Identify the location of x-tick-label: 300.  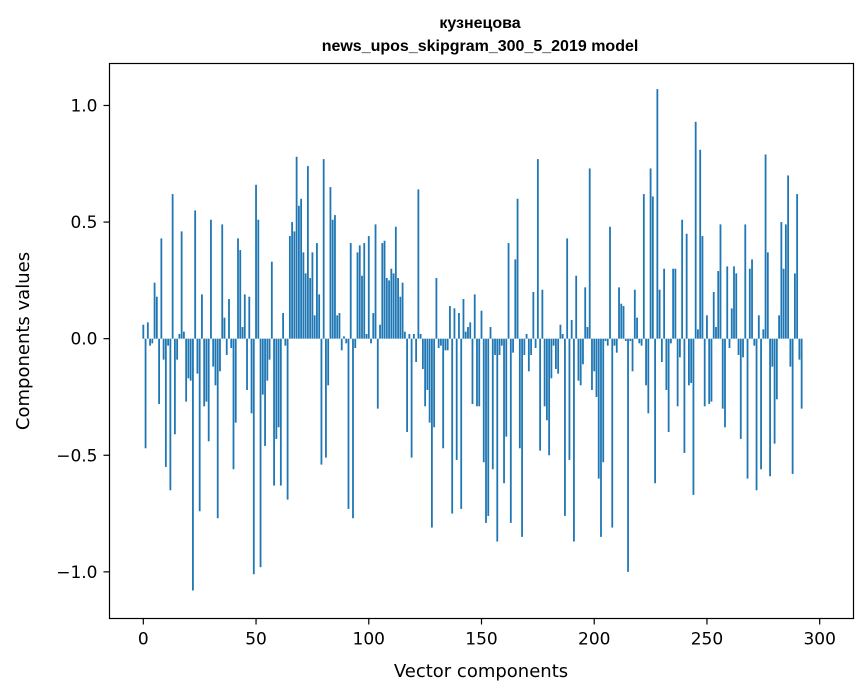
(819, 640).